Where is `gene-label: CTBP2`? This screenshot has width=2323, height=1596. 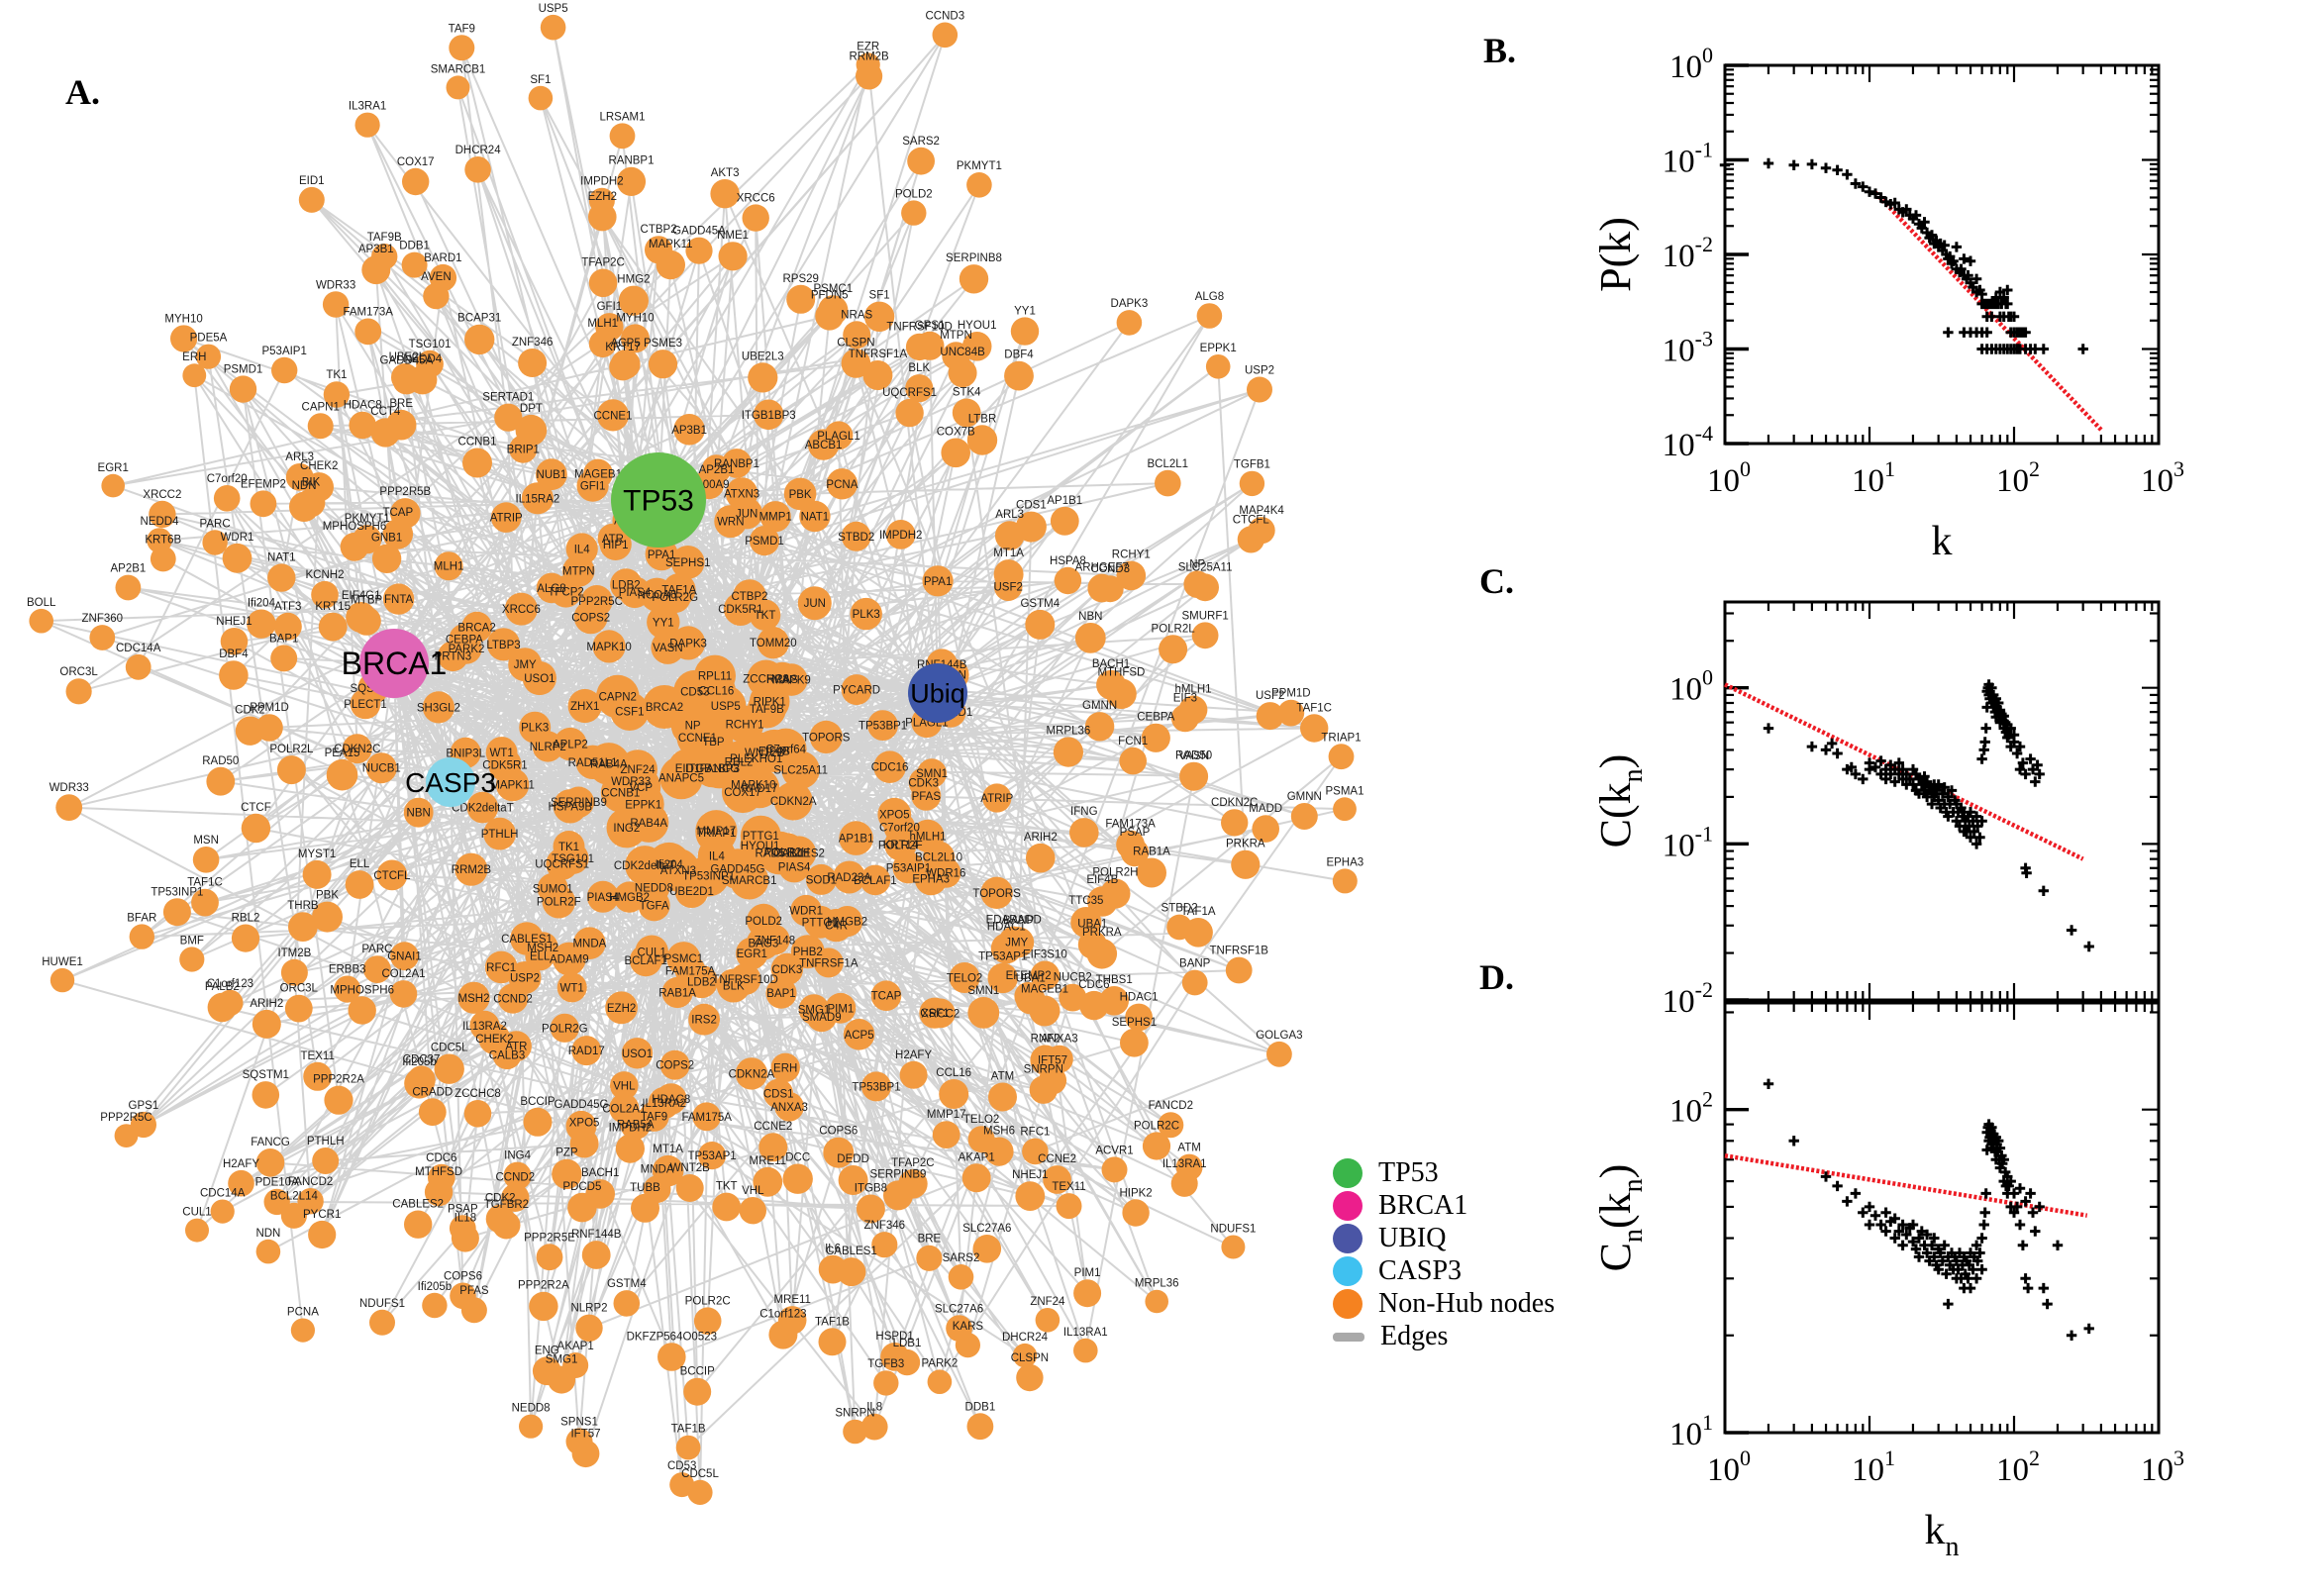
gene-label: CTBP2 is located at coordinates (749, 597).